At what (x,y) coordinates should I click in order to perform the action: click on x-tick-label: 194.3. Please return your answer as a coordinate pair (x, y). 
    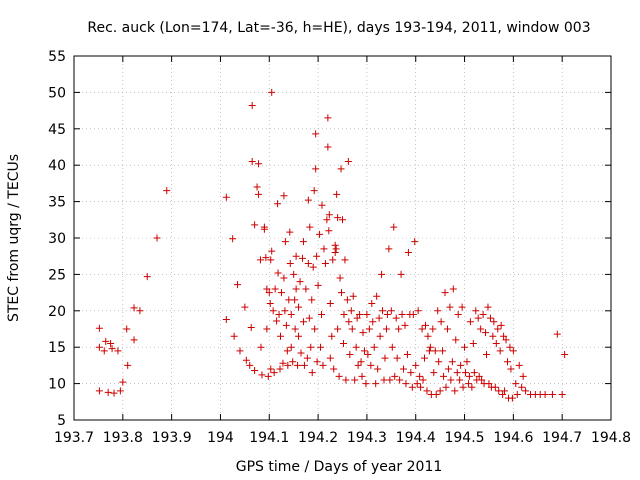
    Looking at the image, I should click on (367, 438).